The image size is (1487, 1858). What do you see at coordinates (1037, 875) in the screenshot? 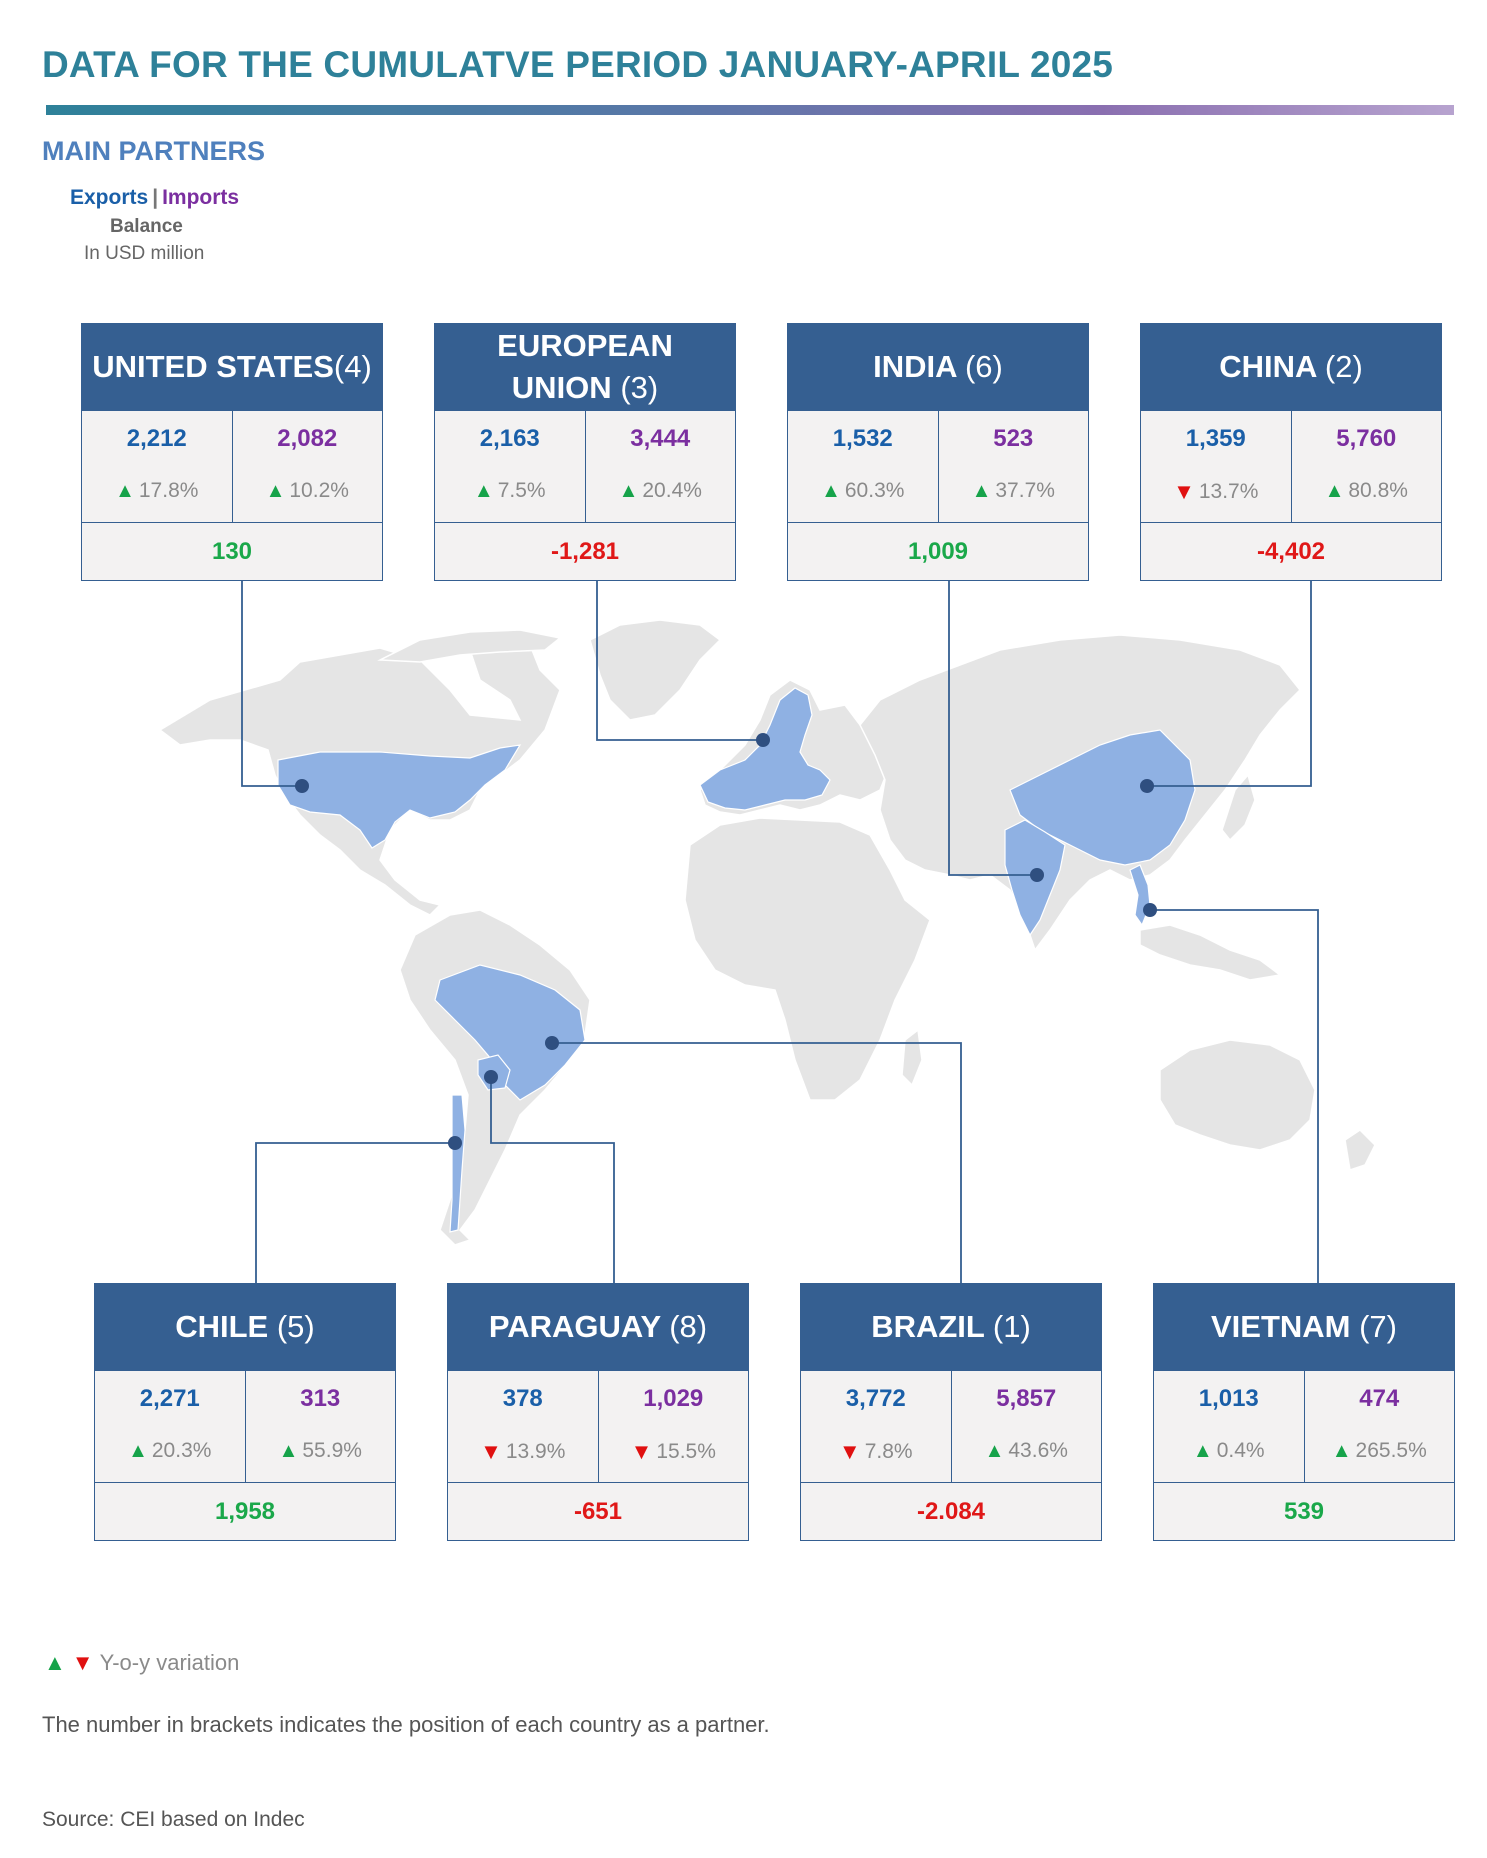
I see `marker-india` at bounding box center [1037, 875].